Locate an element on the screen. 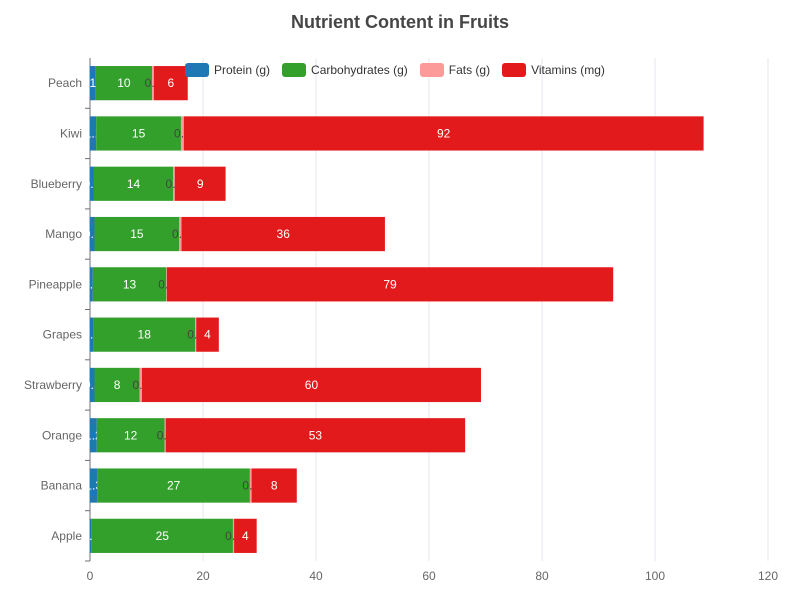 The width and height of the screenshot is (800, 605). legend-label-protein: Protein (g) is located at coordinates (242, 70).